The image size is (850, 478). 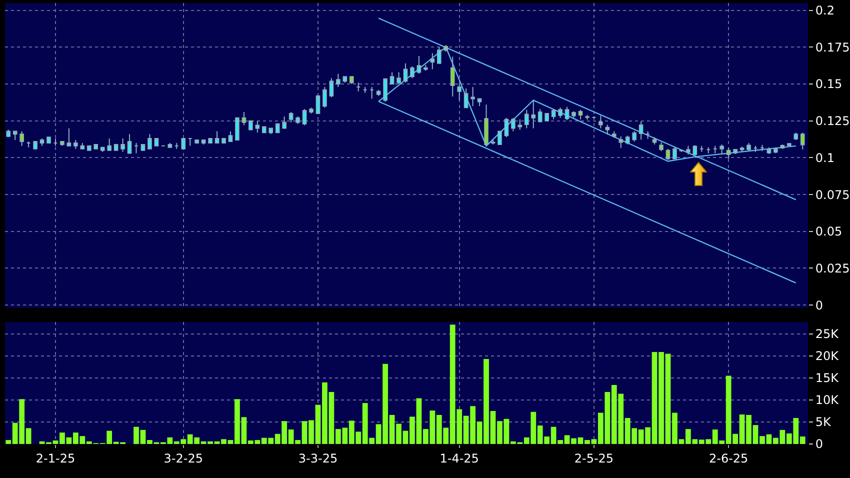 I want to click on y-tick-label: 20K, so click(x=827, y=356).